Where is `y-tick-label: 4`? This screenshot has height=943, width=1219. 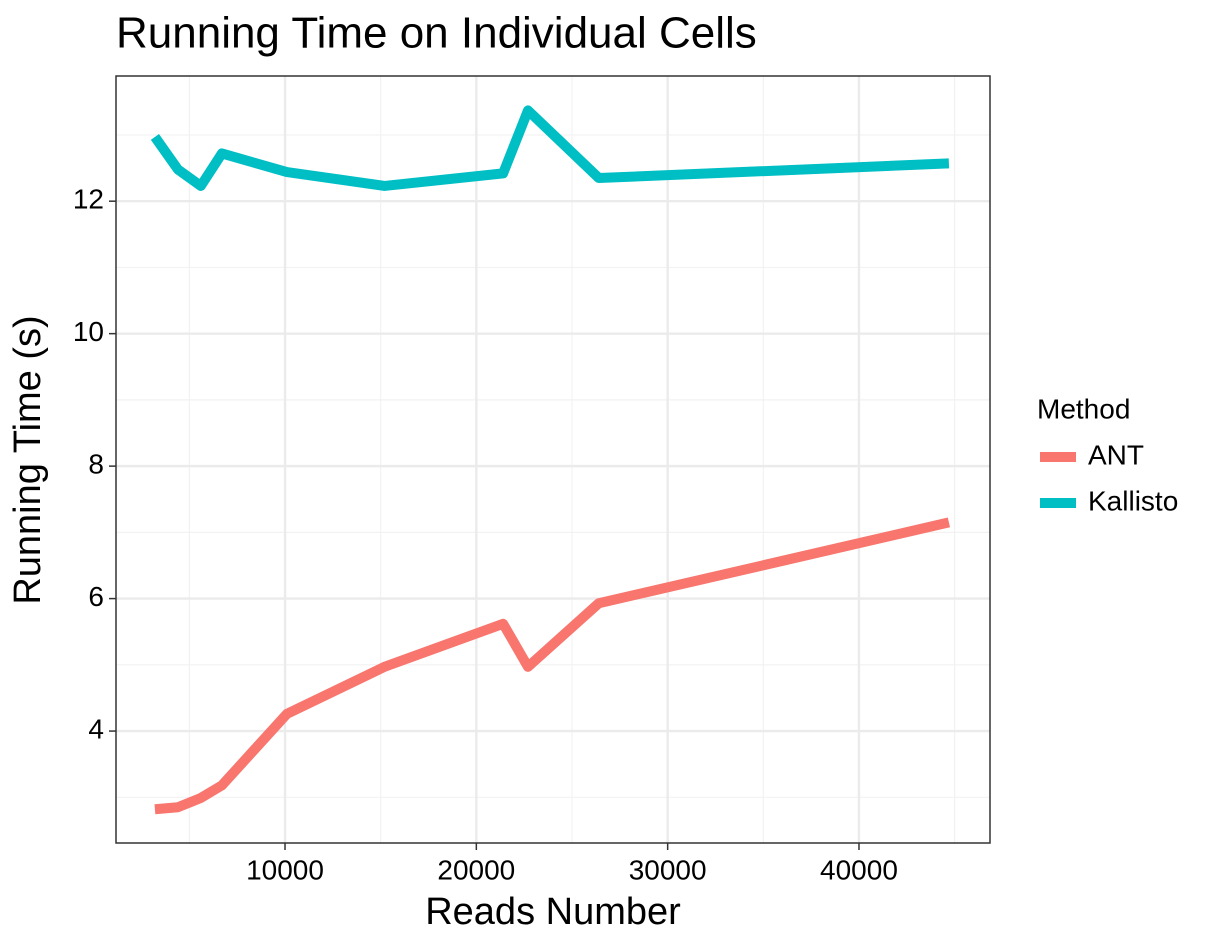
y-tick-label: 4 is located at coordinates (96, 728).